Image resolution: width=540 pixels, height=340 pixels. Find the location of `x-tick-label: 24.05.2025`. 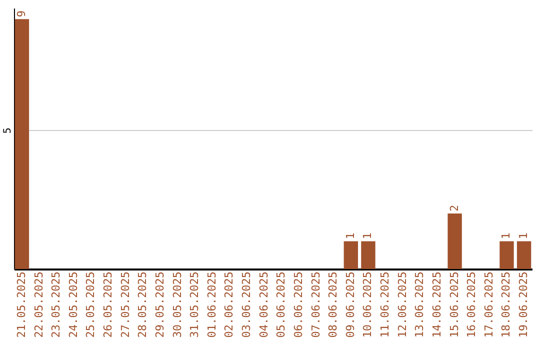

x-tick-label: 24.05.2025 is located at coordinates (73, 305).